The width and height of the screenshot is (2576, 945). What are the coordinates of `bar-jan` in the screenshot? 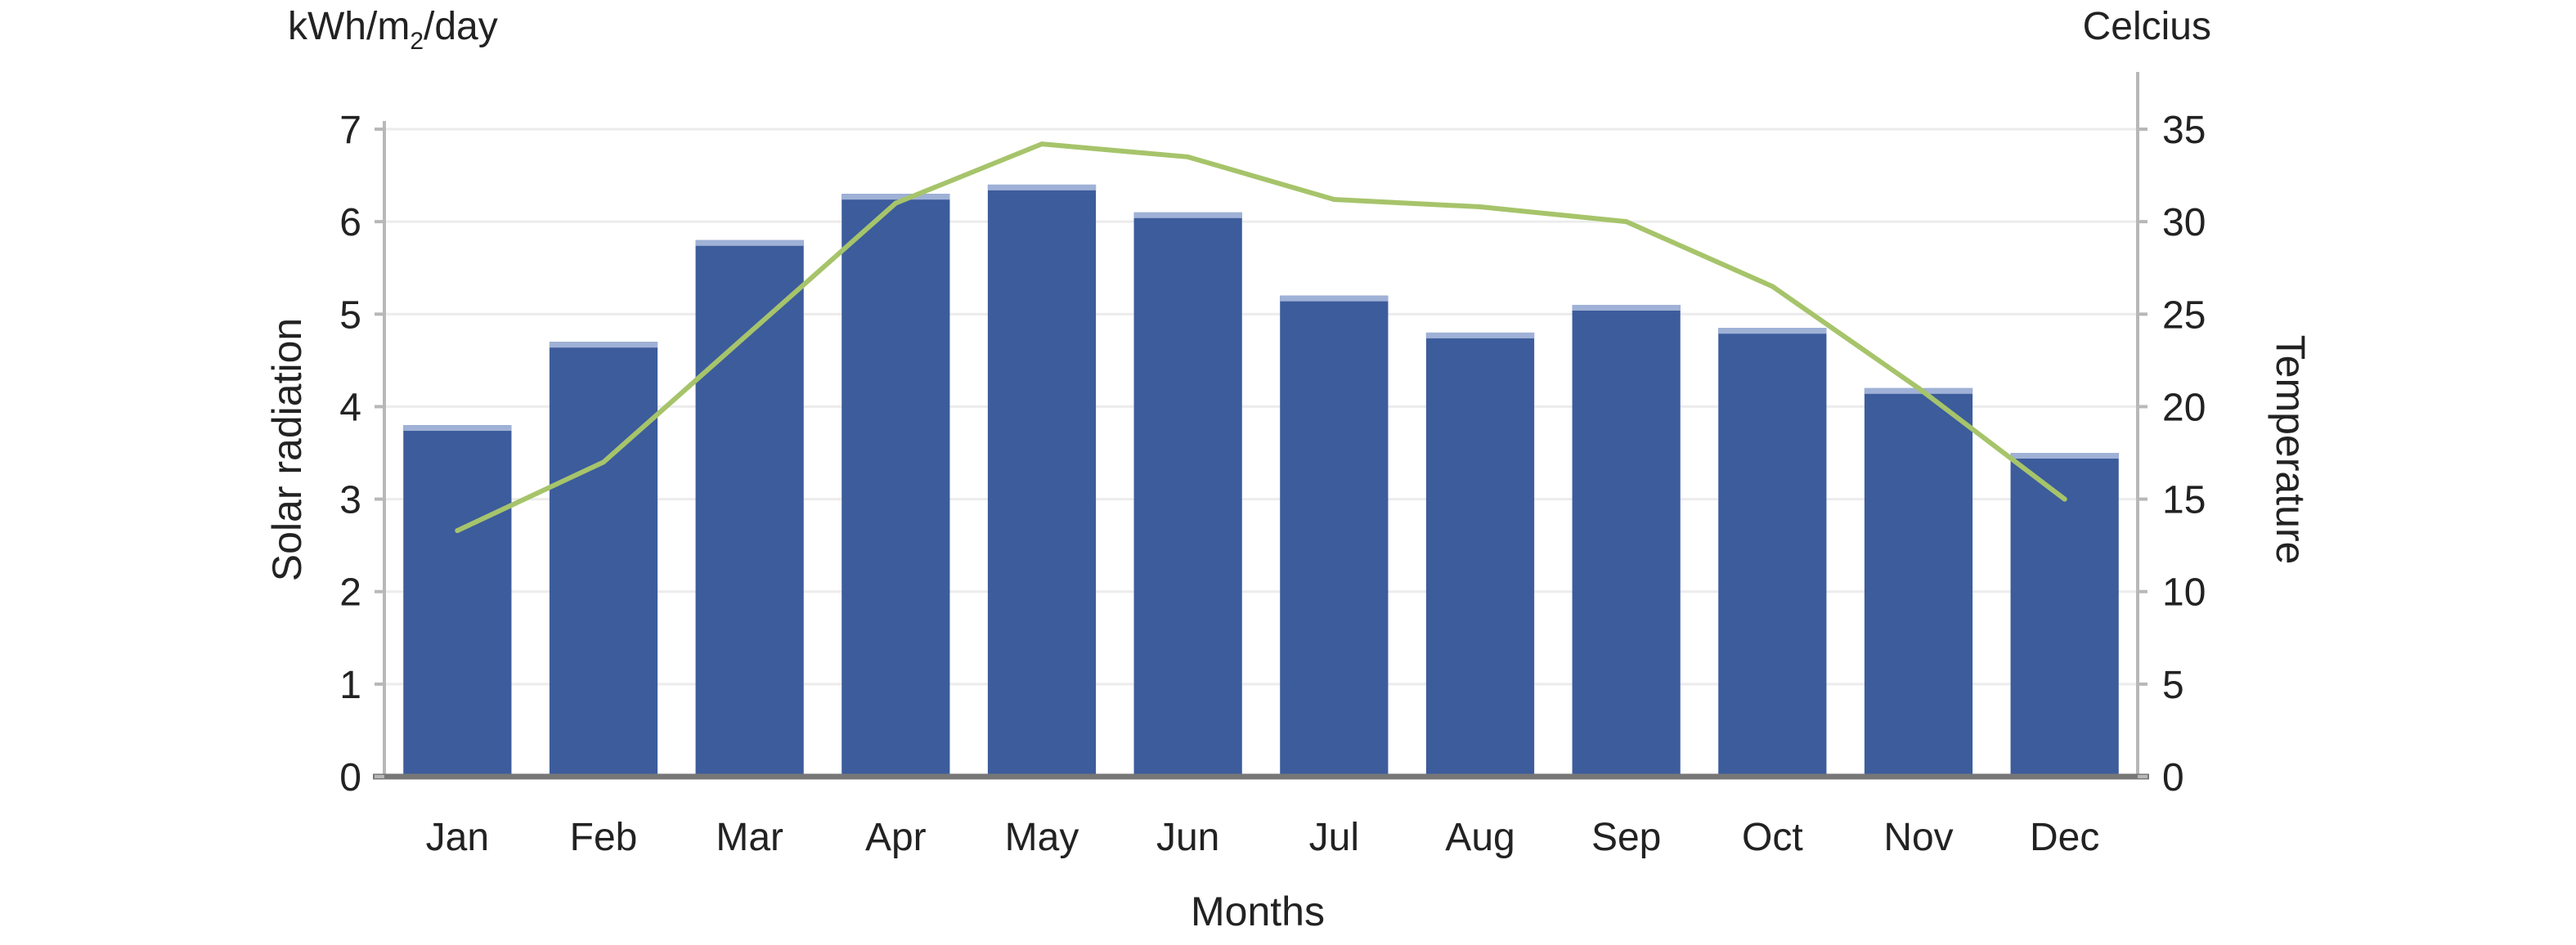 It's located at (458, 601).